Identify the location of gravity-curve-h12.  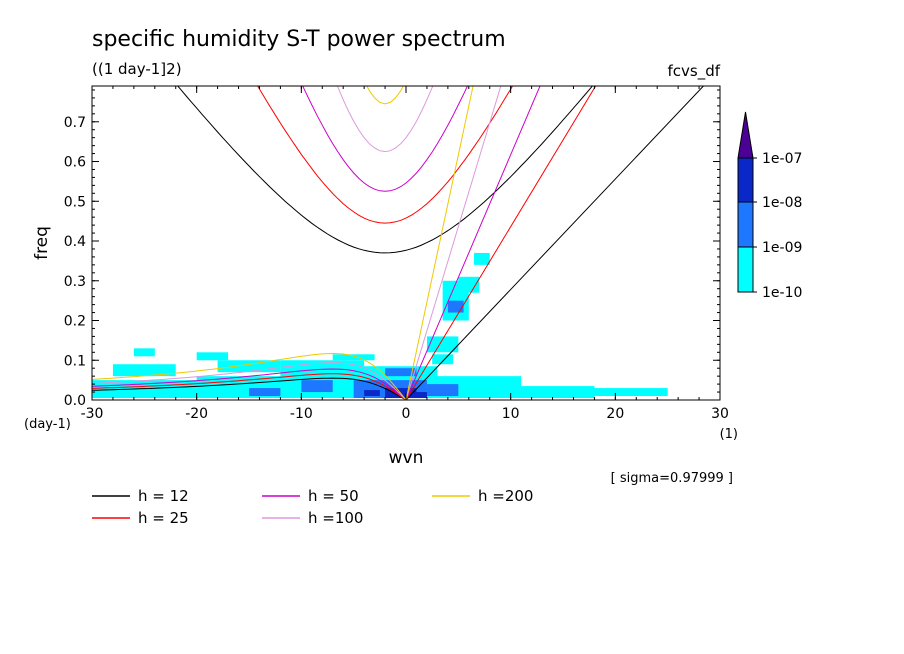
(385, 170).